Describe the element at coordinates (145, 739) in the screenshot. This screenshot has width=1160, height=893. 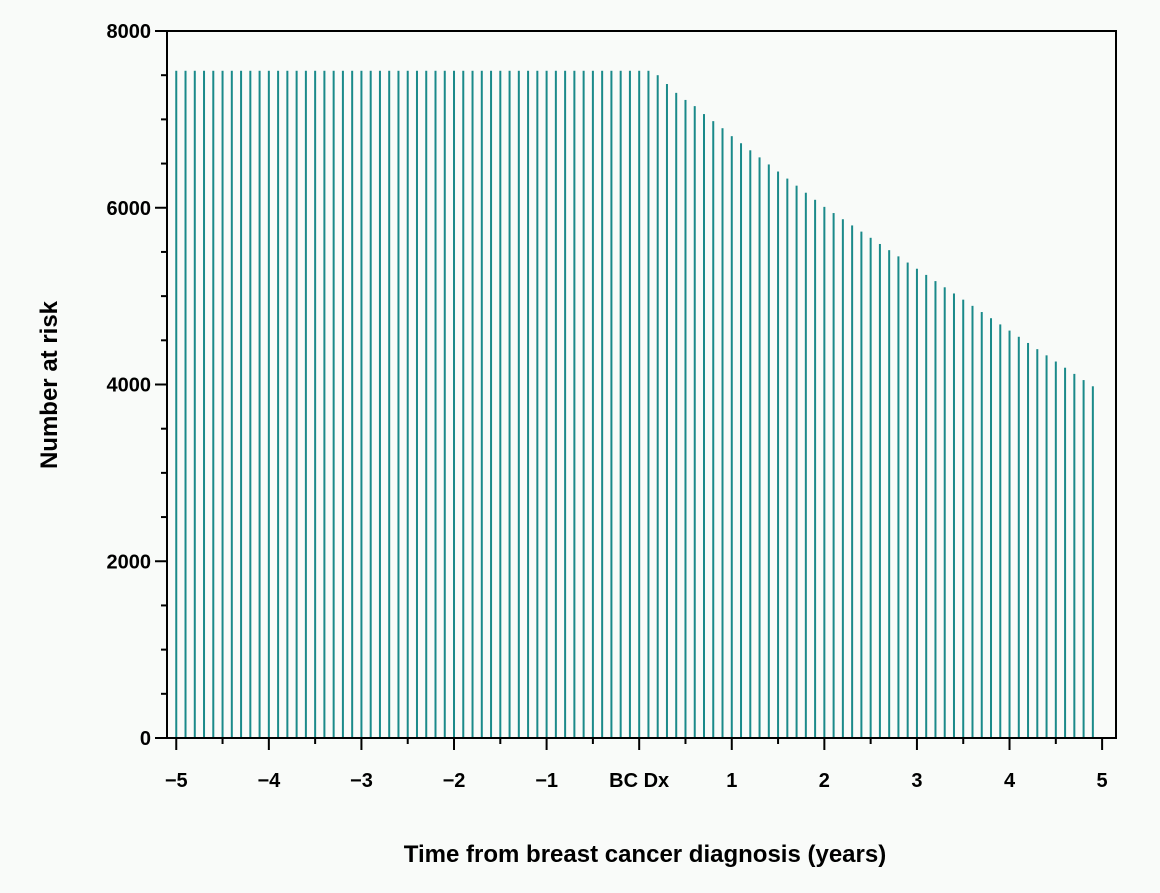
I see `y-tick-label: 0` at that location.